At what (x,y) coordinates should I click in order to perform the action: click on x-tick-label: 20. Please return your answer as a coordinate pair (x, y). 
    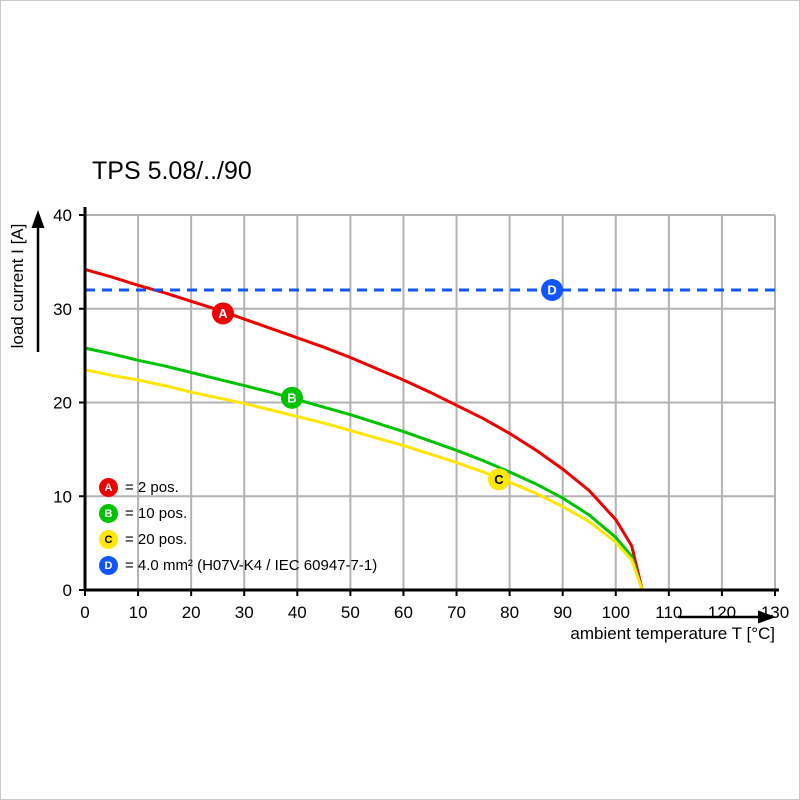
    Looking at the image, I should click on (191, 612).